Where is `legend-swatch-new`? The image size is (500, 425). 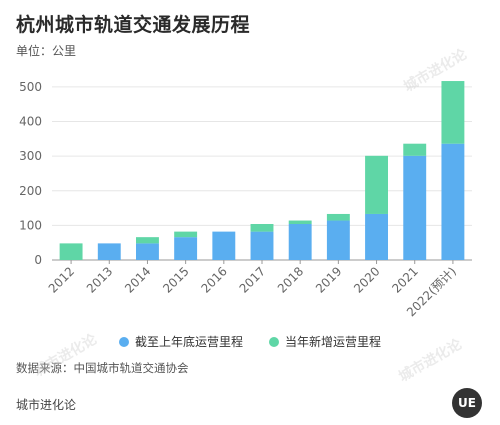 legend-swatch-new is located at coordinates (274, 341).